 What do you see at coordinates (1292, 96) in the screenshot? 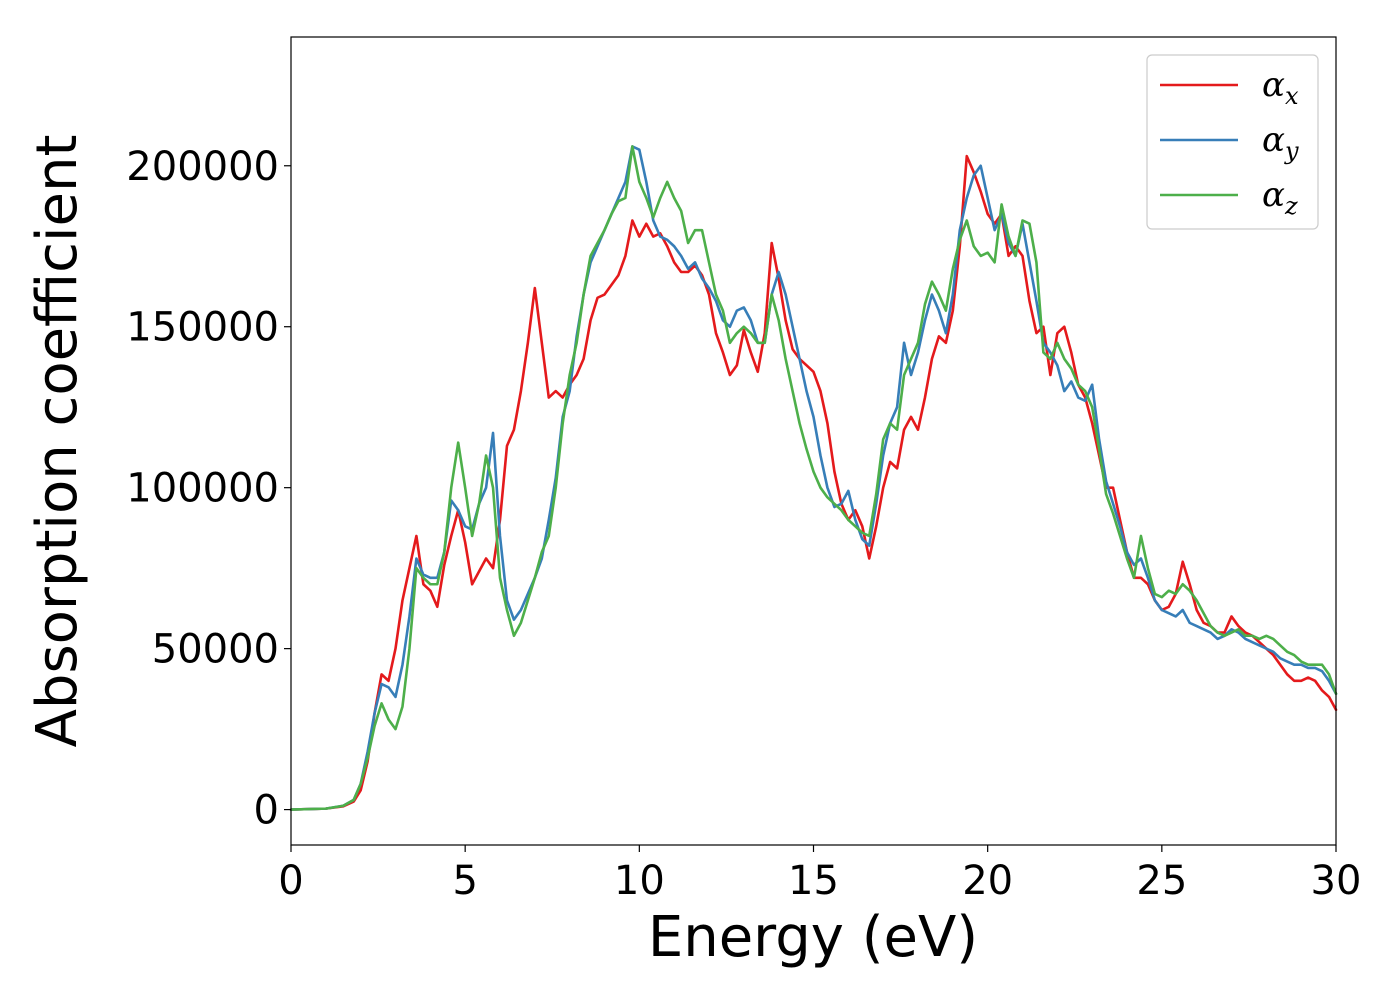
I see `legend-label-subscript: x` at bounding box center [1292, 96].